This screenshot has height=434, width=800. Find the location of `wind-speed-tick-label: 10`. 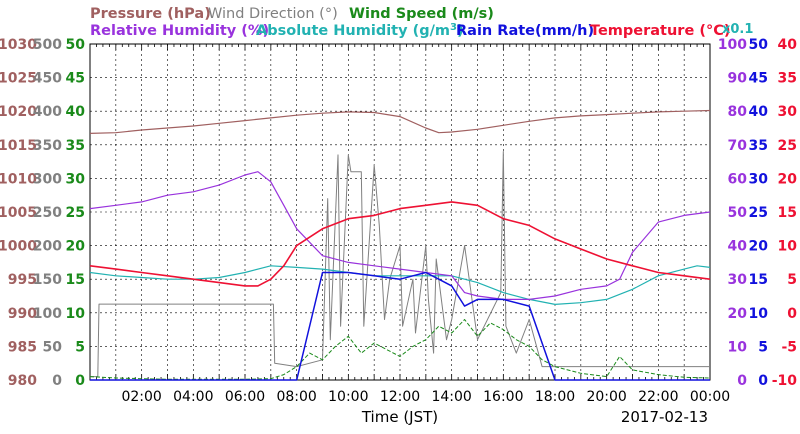

wind-speed-tick-label: 10 is located at coordinates (76, 314).